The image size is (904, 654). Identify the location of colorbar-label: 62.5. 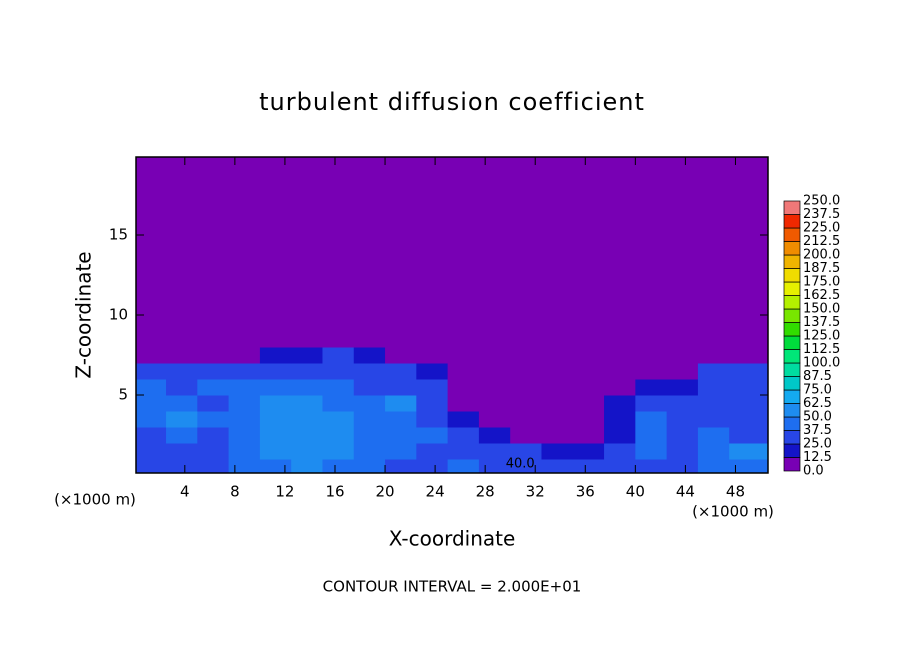
(817, 403).